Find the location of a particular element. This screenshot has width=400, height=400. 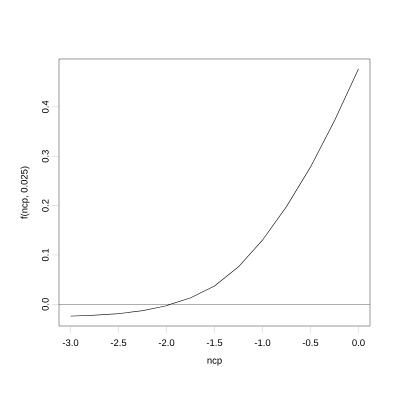

y-tick-label: 0.4 is located at coordinates (45, 107).